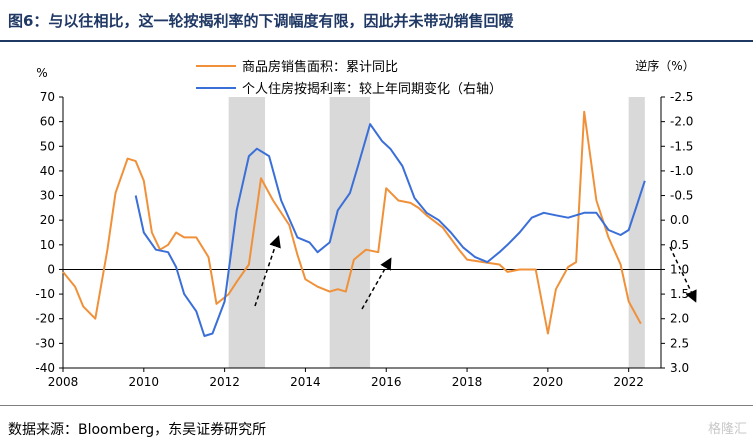 The height and width of the screenshot is (447, 753). I want to click on left-tick-label: 50, so click(47, 146).